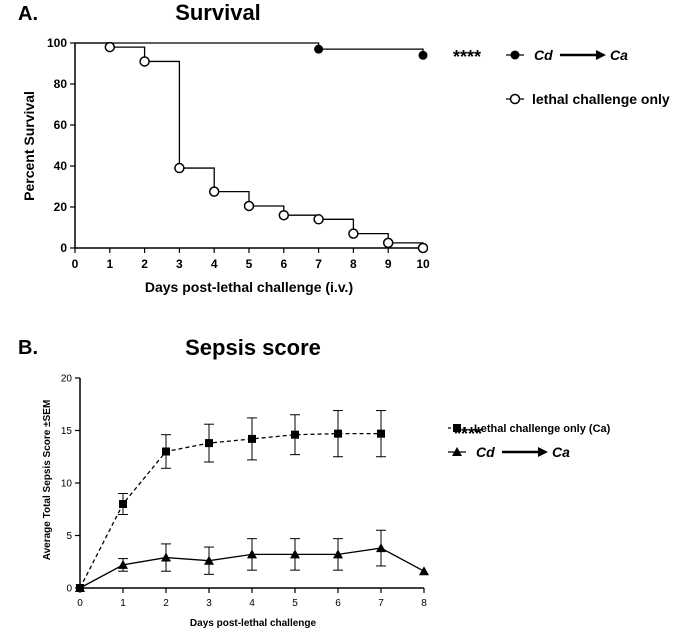 This screenshot has width=700, height=632. Describe the element at coordinates (28, 348) in the screenshot. I see `panel-label: B.` at that location.